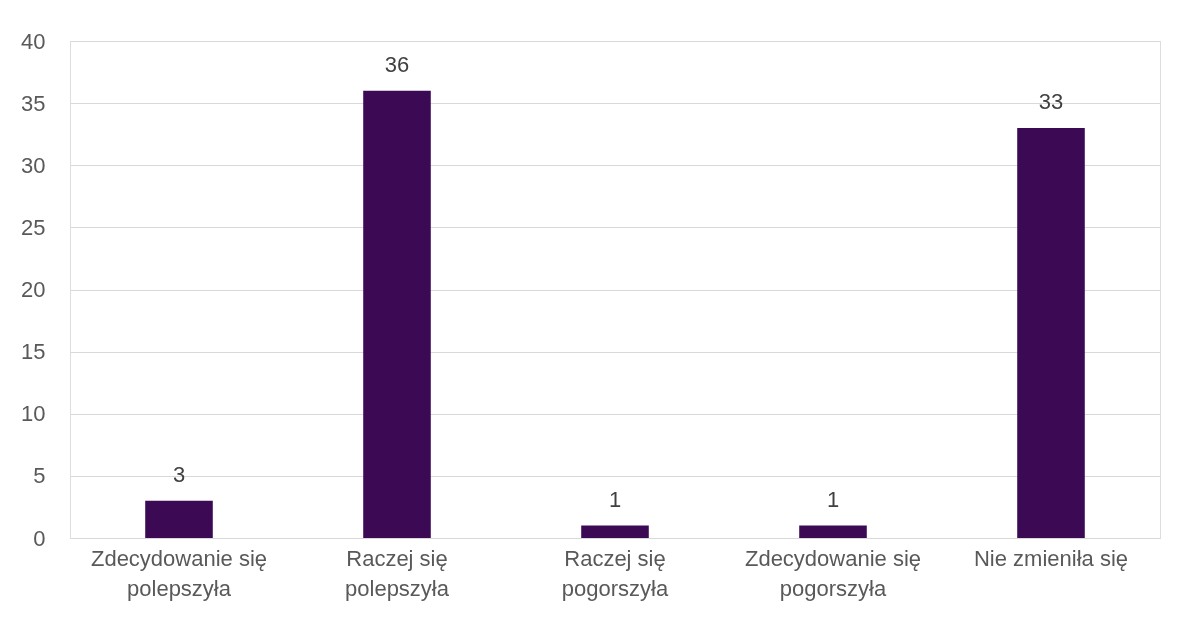  What do you see at coordinates (397, 64) in the screenshot?
I see `data-label: 36` at bounding box center [397, 64].